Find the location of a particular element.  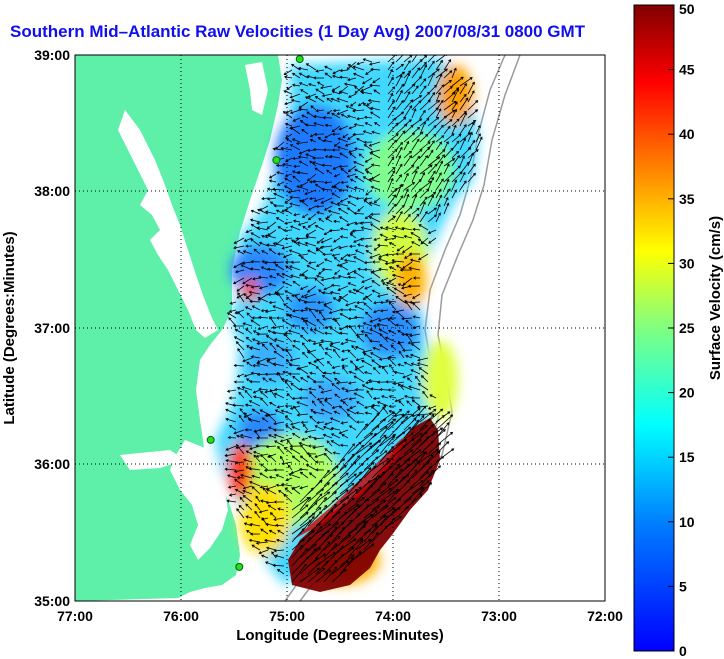

x-axis-label: Longitude (Degrees:Minutes) is located at coordinates (340, 635).